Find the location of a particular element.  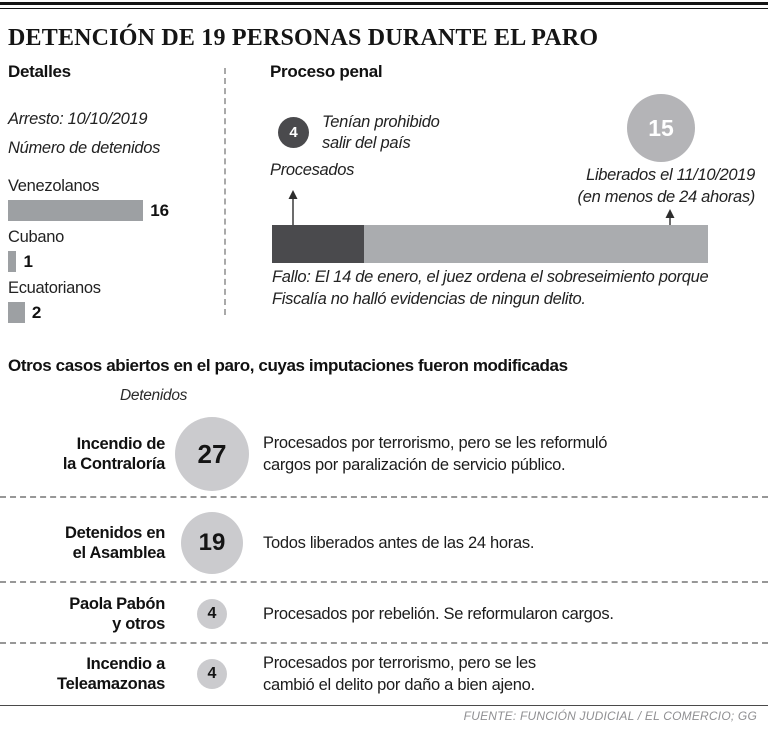

detained-count-badge: 19 is located at coordinates (212, 543).